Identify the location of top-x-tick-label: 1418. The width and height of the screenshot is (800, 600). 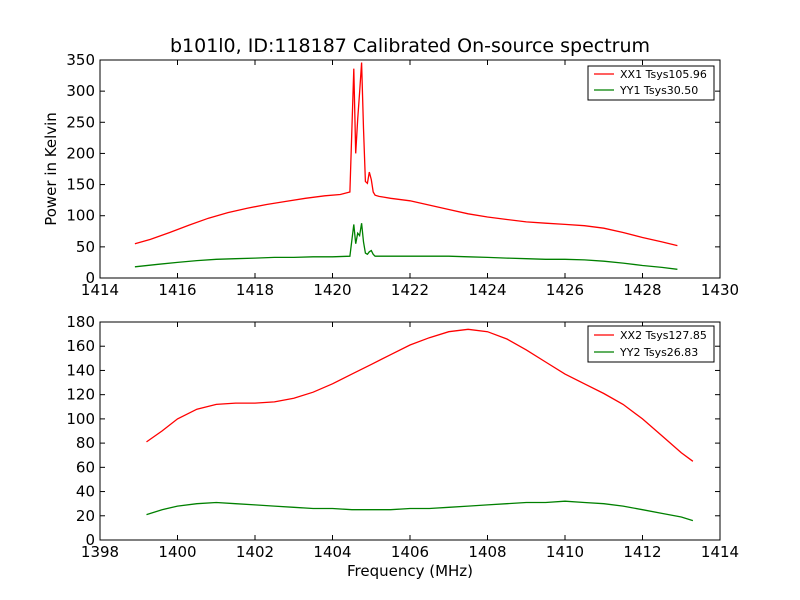
(255, 290).